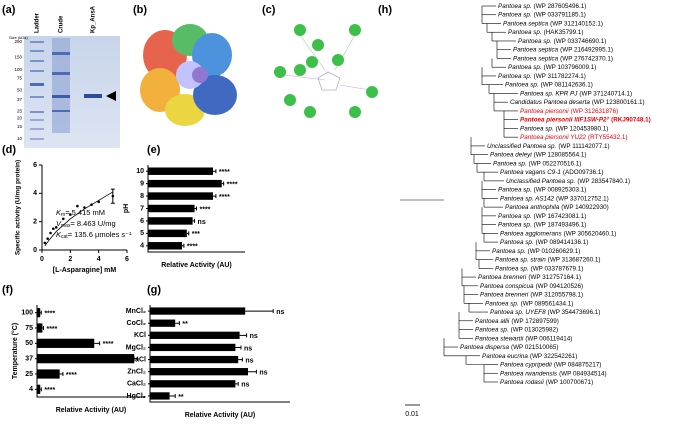 The image size is (685, 430). Describe the element at coordinates (66, 89) in the screenshot. I see `gel-bands` at that location.